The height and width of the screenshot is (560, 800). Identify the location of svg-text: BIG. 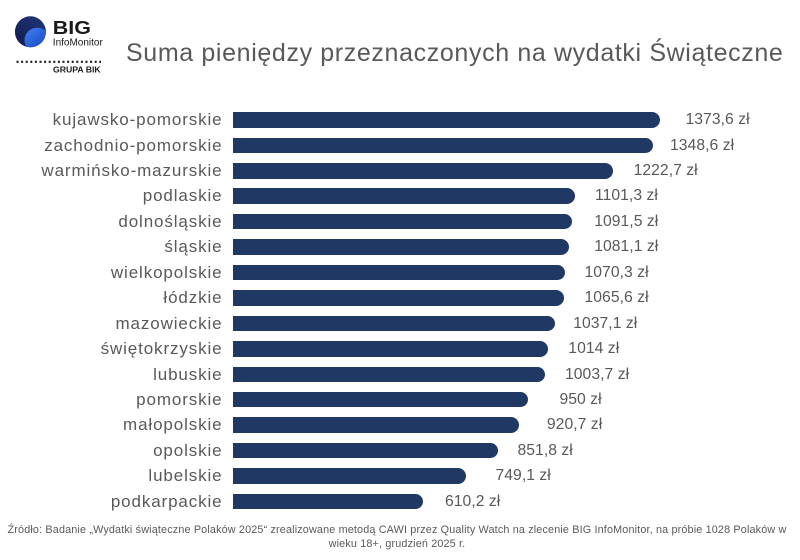
(72, 28).